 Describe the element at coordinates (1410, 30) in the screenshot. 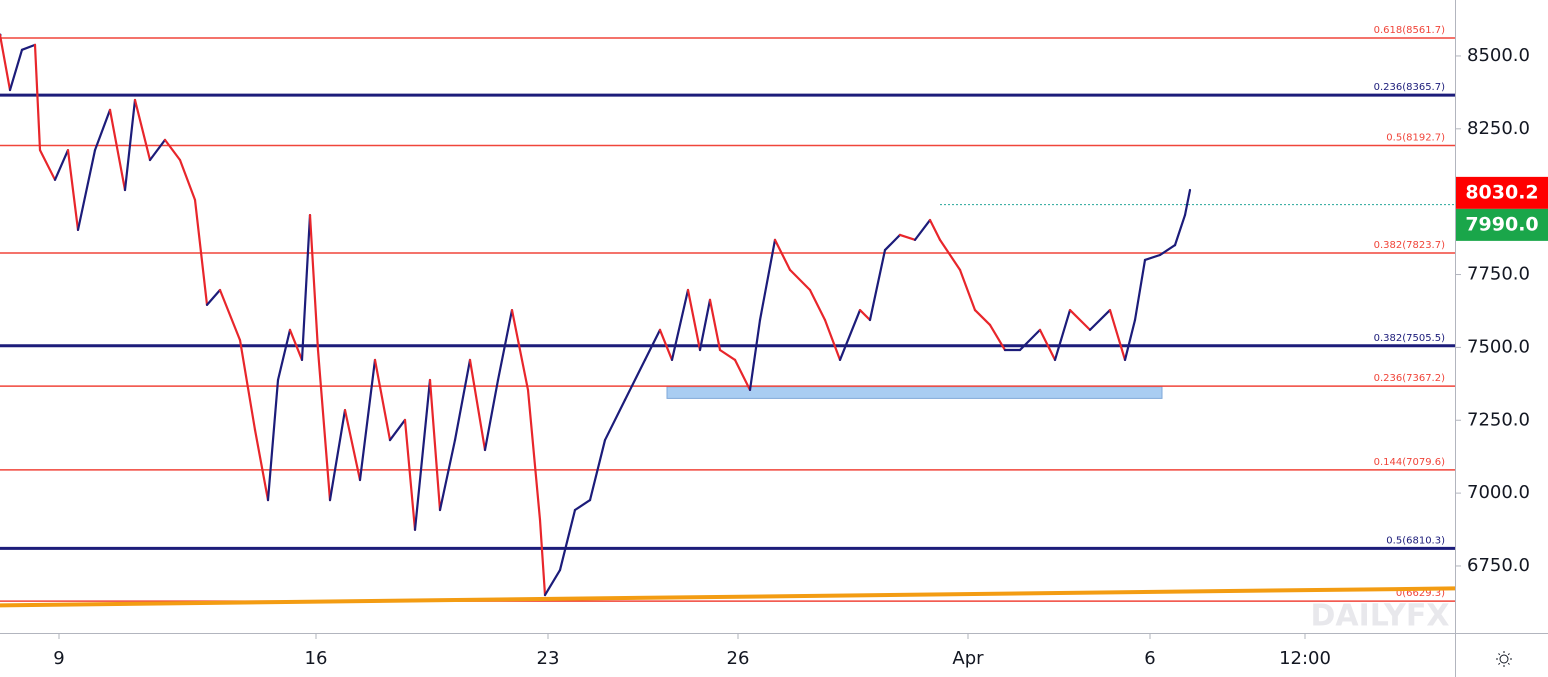

I see `fib-level-label: 0.618(8561.7)` at that location.